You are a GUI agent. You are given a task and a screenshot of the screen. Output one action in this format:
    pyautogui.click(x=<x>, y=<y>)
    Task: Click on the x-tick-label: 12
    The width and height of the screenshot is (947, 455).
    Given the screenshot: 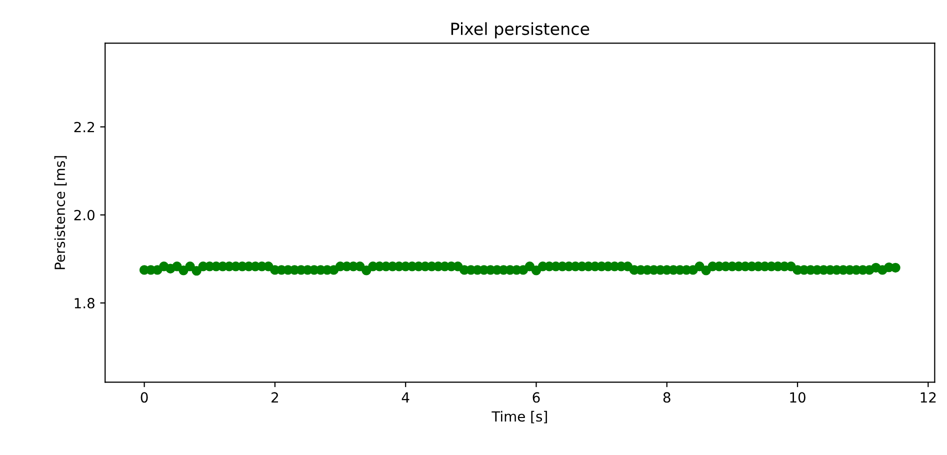 What is the action you would take?
    pyautogui.click(x=928, y=397)
    